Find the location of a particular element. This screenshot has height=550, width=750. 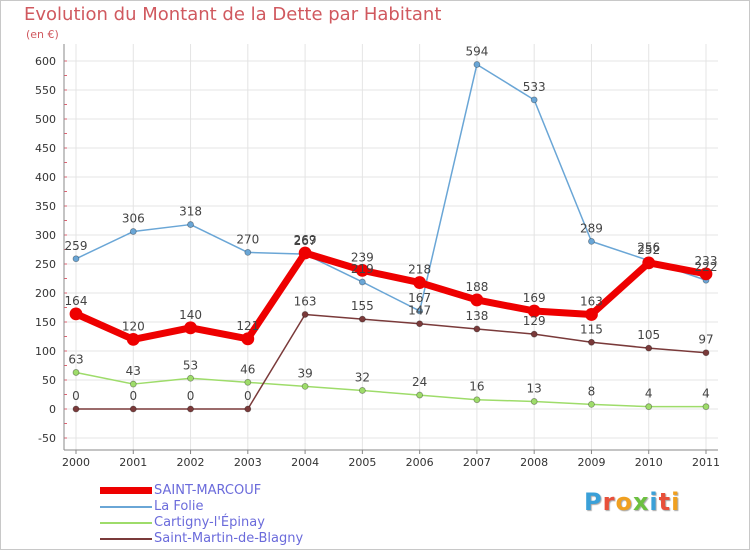

data-label-la-folie-2001: 306 is located at coordinates (133, 219).